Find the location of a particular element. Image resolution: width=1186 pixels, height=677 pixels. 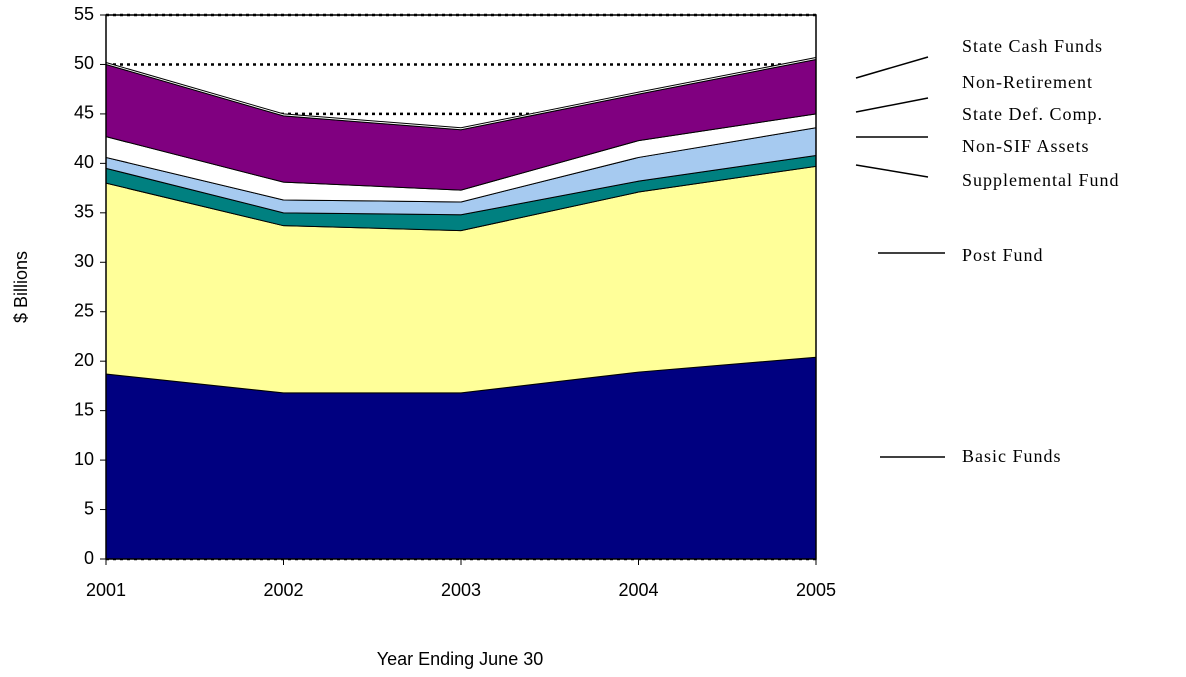

legend-label: Supplemental Fund is located at coordinates (1041, 180).